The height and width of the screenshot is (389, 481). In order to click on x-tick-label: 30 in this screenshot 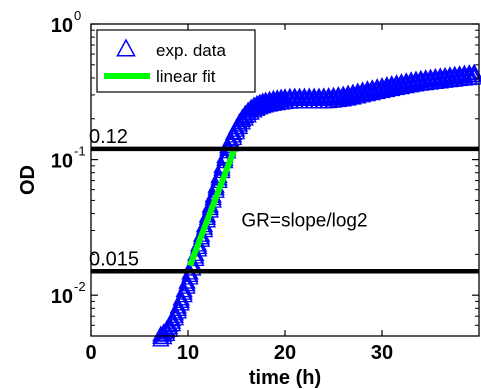, I will do `click(382, 353)`.